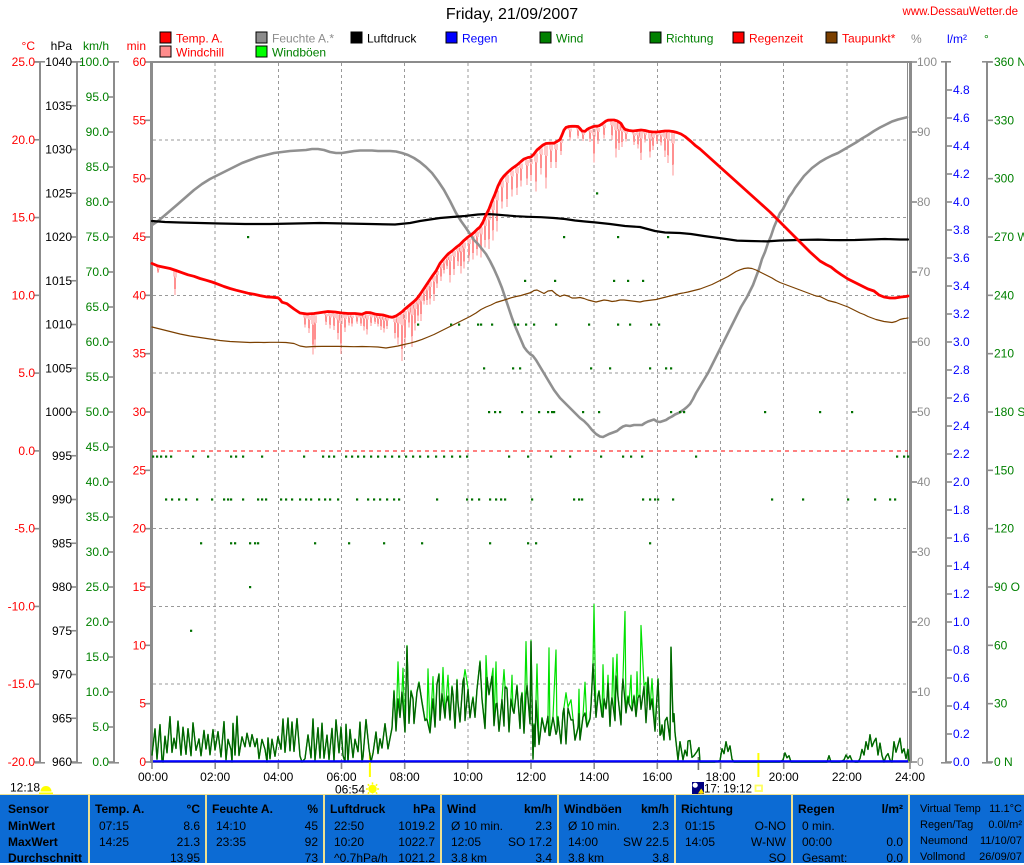  I want to click on svg-text: -20.0, so click(22, 762).